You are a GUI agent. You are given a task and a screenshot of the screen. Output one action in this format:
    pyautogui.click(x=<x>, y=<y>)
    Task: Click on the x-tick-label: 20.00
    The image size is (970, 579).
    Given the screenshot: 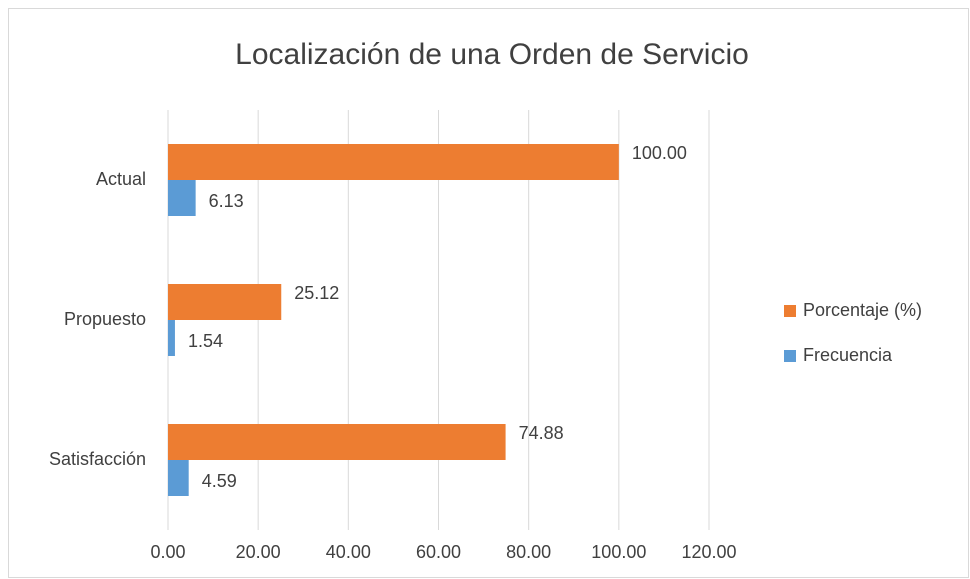 What is the action you would take?
    pyautogui.click(x=258, y=552)
    